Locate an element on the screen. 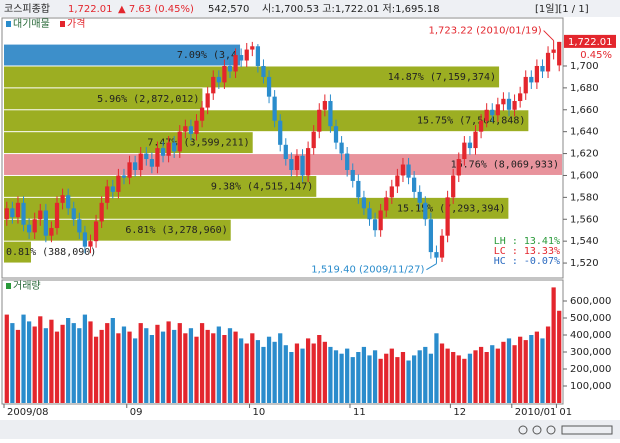 The height and width of the screenshot is (443, 620). profile-label: 9.38% (4,515,147) is located at coordinates (262, 186).